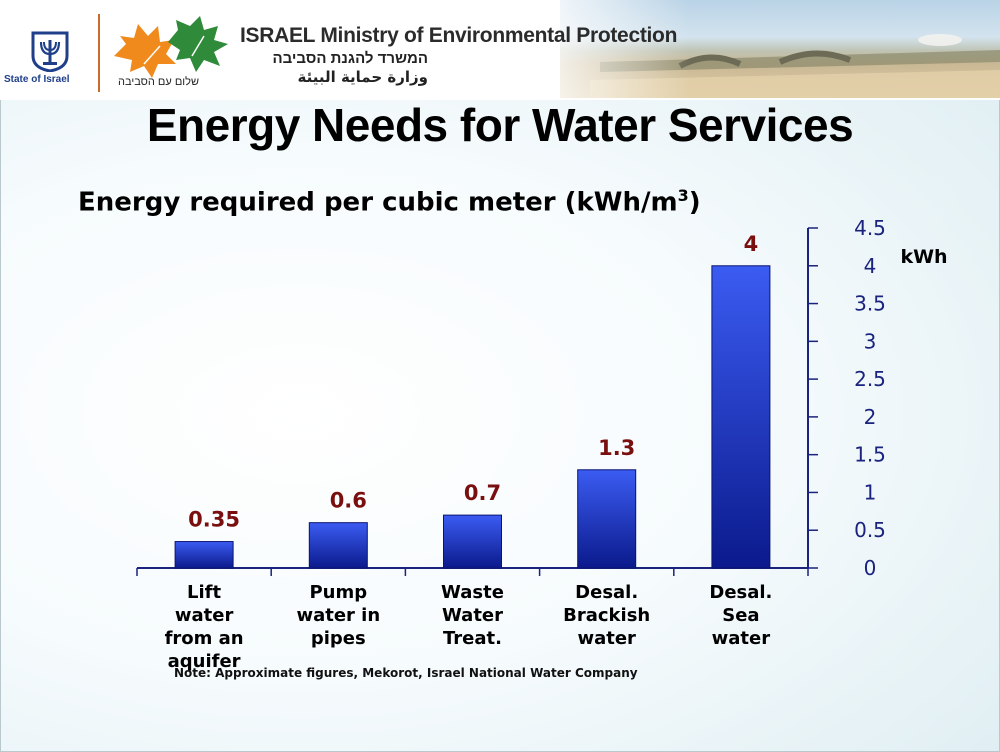  What do you see at coordinates (870, 492) in the screenshot?
I see `y-tick-label: 1` at bounding box center [870, 492].